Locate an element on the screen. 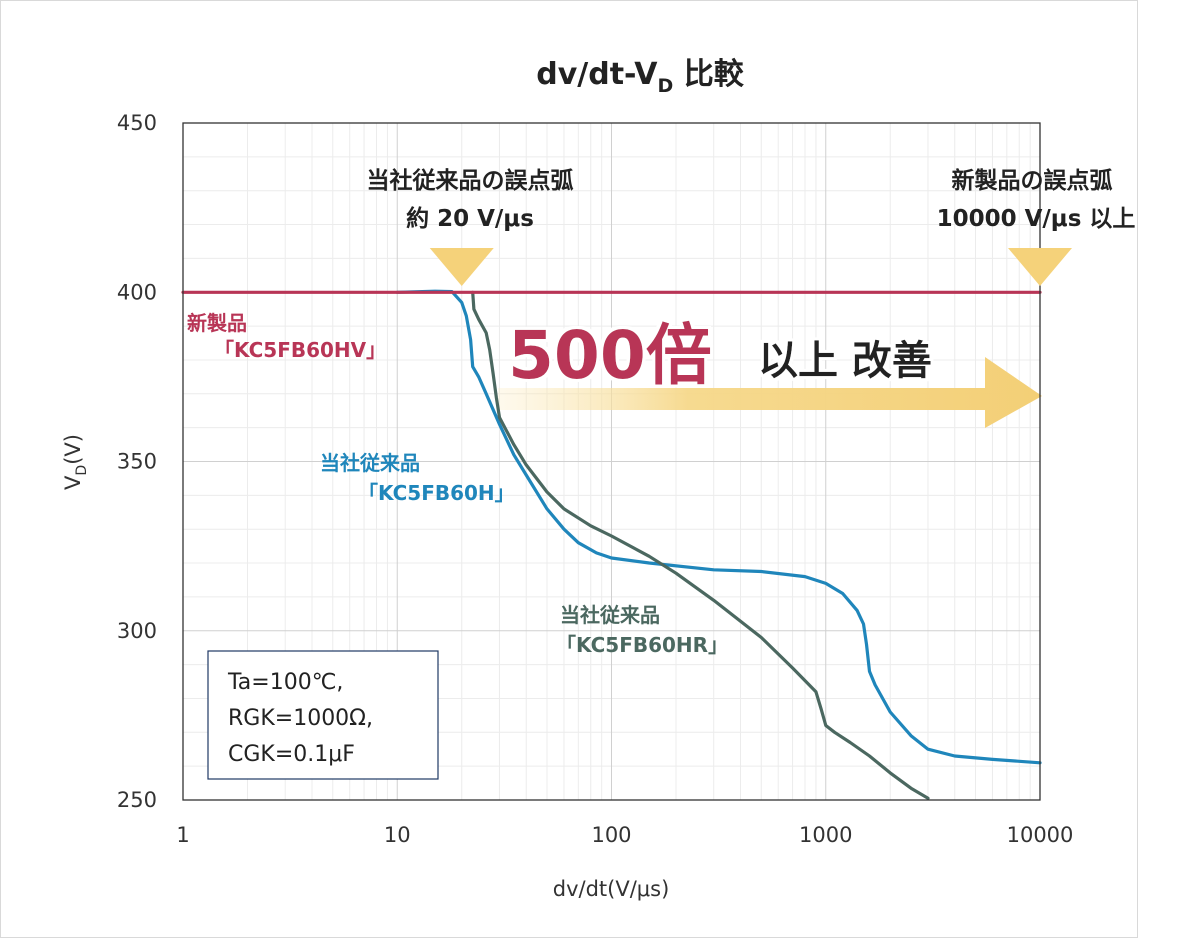 This screenshot has height=942, width=1200. x-tick-label: 10000 is located at coordinates (1040, 835).